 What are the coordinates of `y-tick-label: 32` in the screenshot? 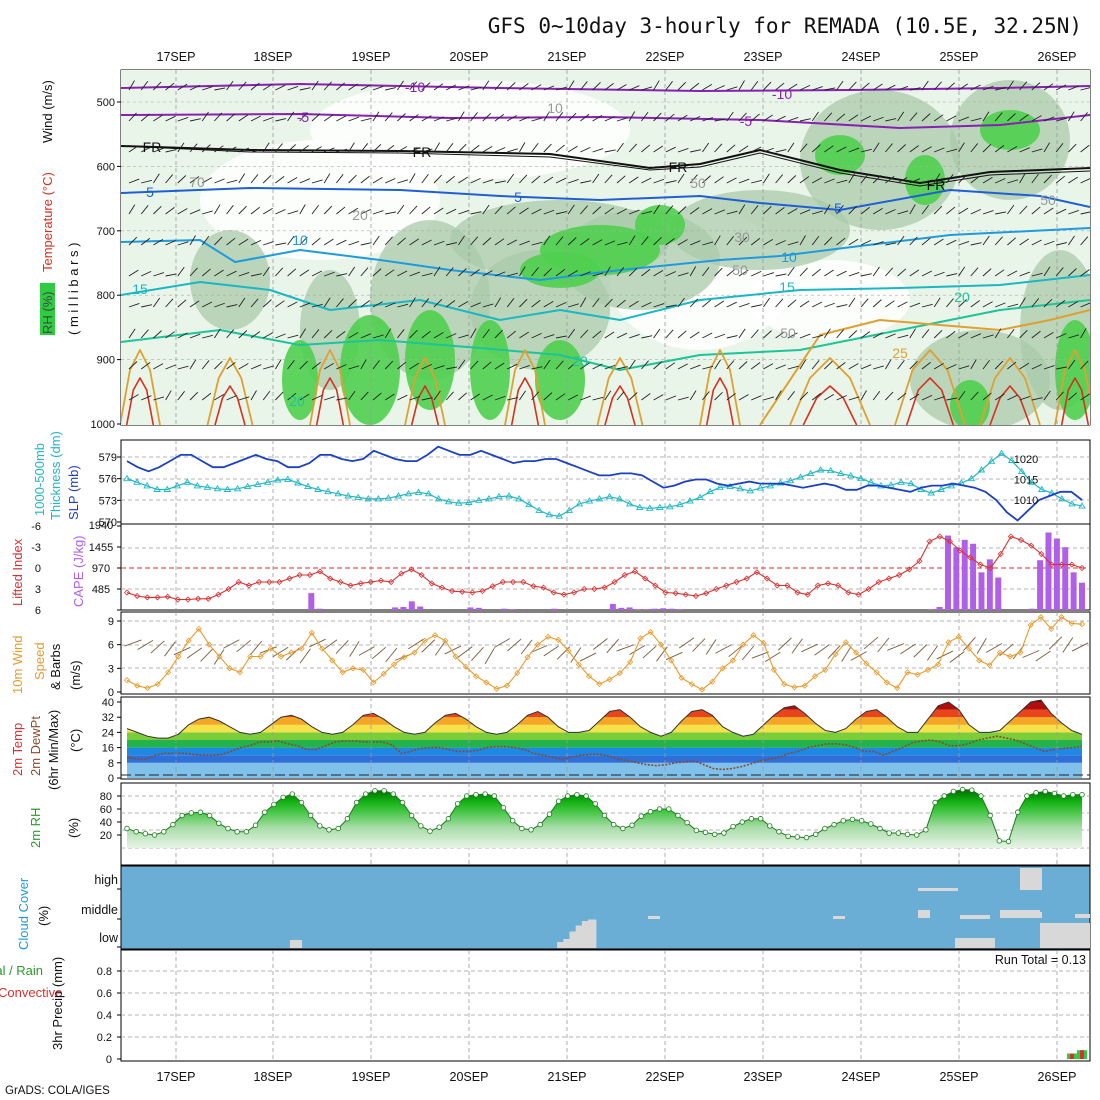 It's located at (108, 718).